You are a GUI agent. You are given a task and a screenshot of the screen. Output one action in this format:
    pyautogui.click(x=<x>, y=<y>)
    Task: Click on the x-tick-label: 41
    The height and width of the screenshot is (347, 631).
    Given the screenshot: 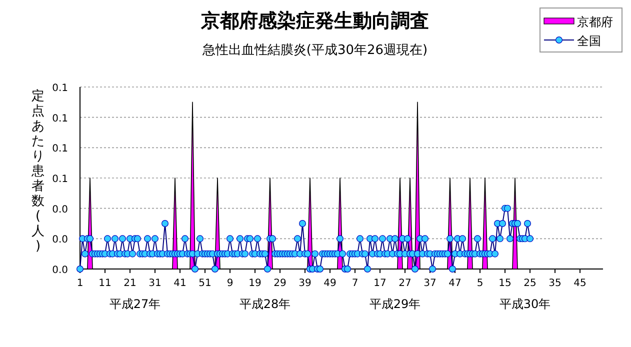 What is the action you would take?
    pyautogui.click(x=180, y=283)
    